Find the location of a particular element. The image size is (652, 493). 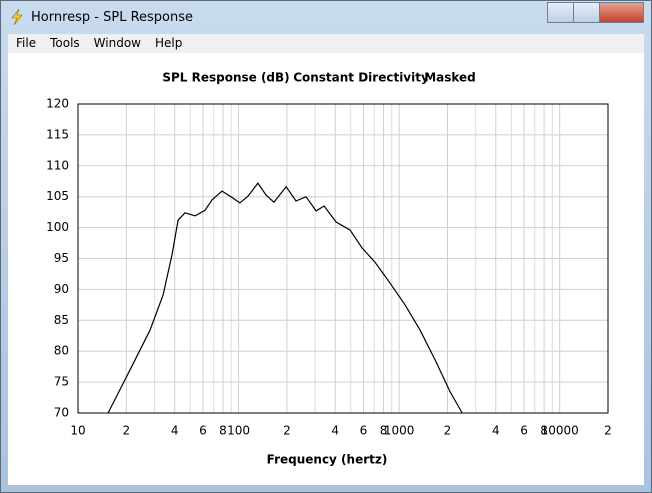

y-tick-label: 95 is located at coordinates (61, 258).